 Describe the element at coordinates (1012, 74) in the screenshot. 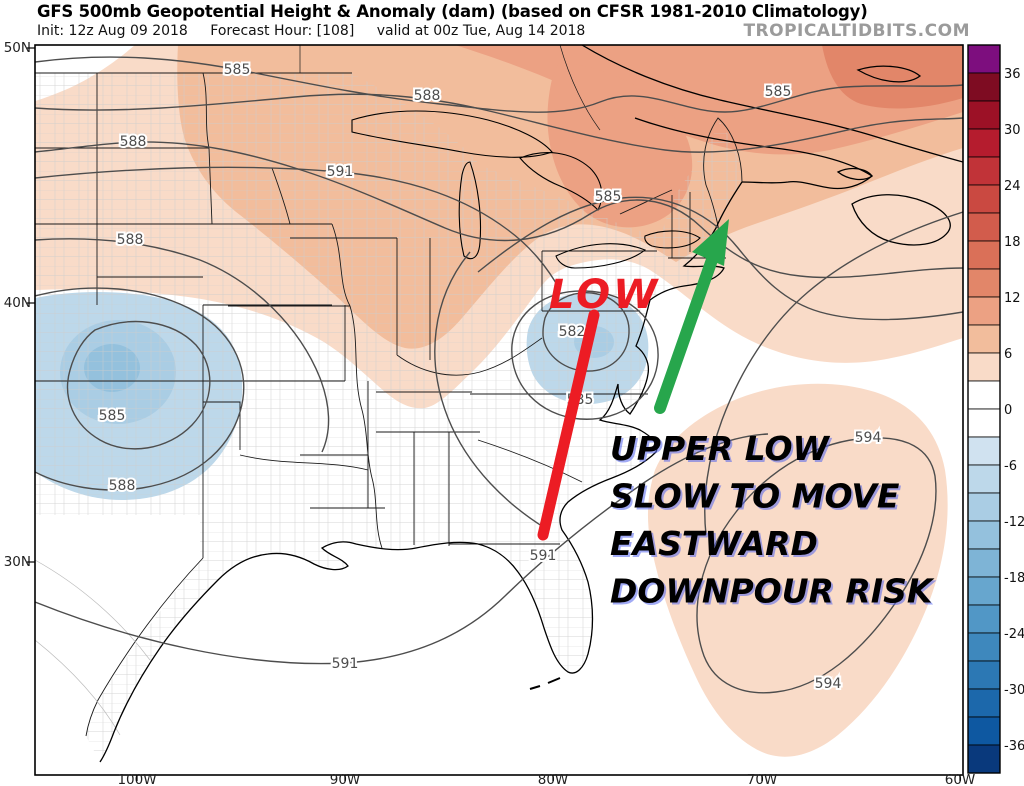

I see `colorbar-tick-36: 36` at that location.